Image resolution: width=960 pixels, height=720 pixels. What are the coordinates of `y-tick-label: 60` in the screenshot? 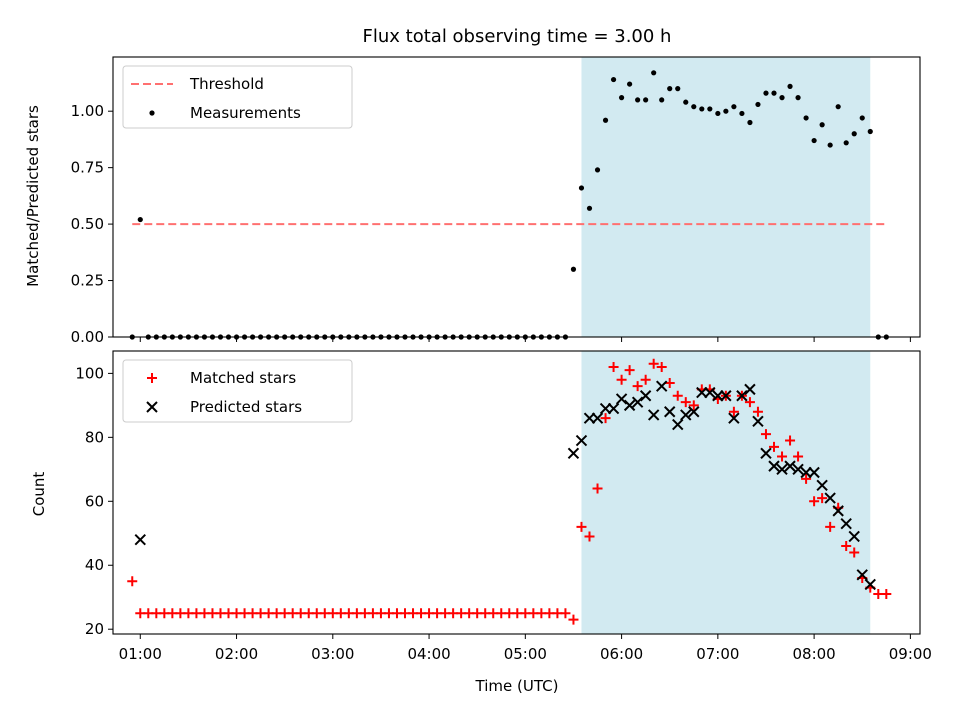 It's located at (94, 501).